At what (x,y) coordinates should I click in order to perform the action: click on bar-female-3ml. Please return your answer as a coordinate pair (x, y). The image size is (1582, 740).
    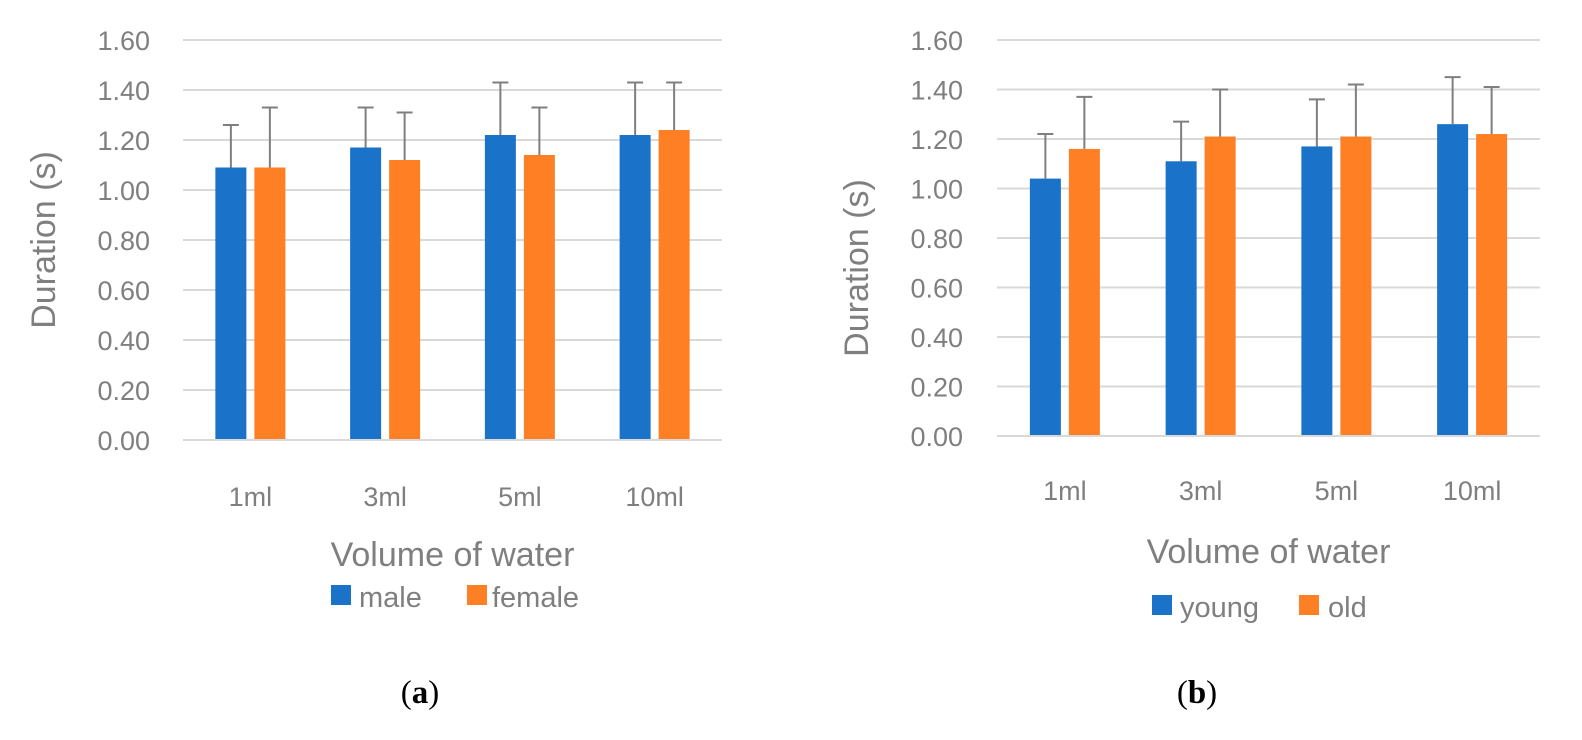
    Looking at the image, I should click on (405, 300).